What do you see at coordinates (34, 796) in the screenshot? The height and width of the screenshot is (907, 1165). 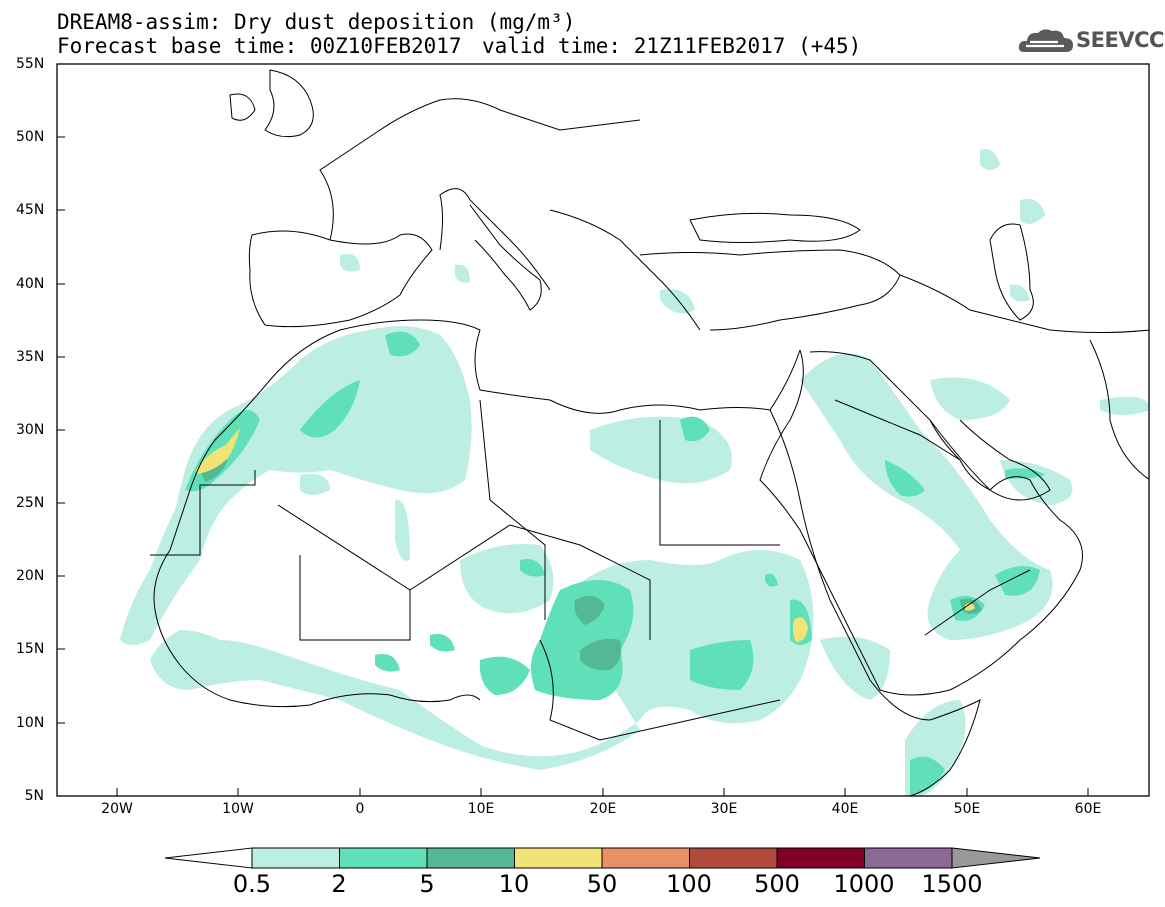 I see `lat-label: 5N` at bounding box center [34, 796].